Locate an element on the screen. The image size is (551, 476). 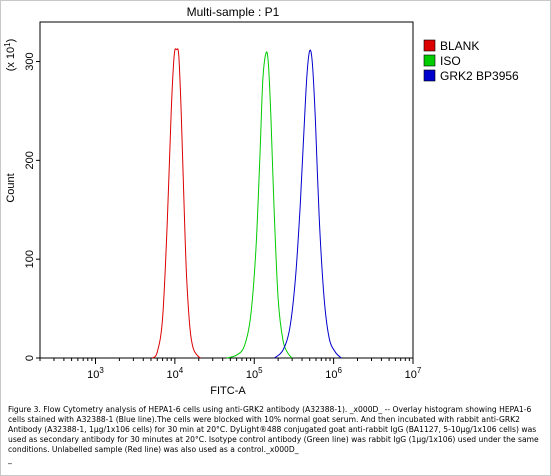
series-line-blank is located at coordinates (176, 203).